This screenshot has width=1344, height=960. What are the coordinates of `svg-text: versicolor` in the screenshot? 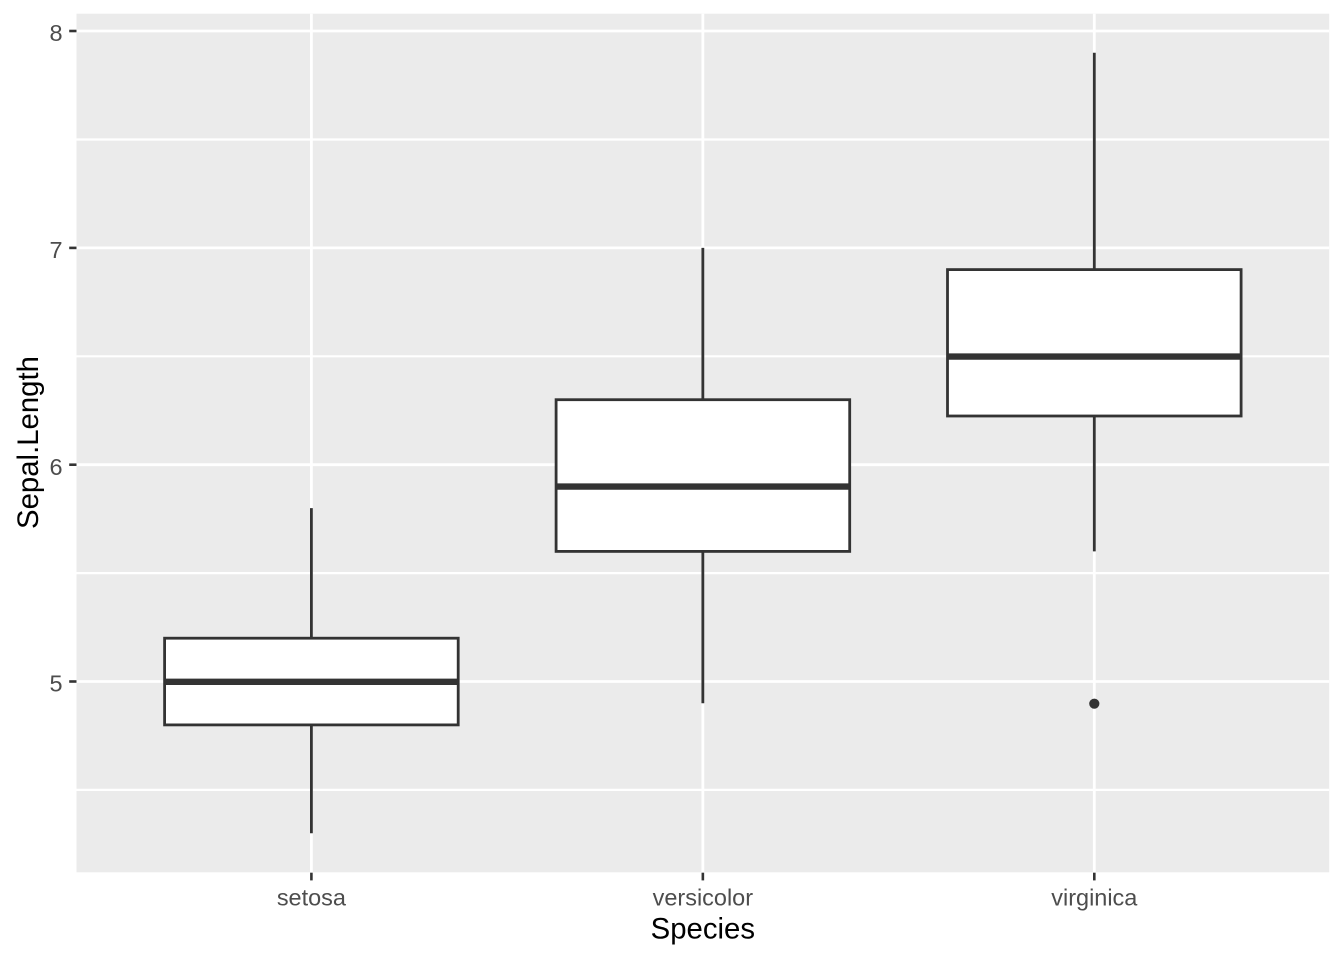 It's located at (703, 898).